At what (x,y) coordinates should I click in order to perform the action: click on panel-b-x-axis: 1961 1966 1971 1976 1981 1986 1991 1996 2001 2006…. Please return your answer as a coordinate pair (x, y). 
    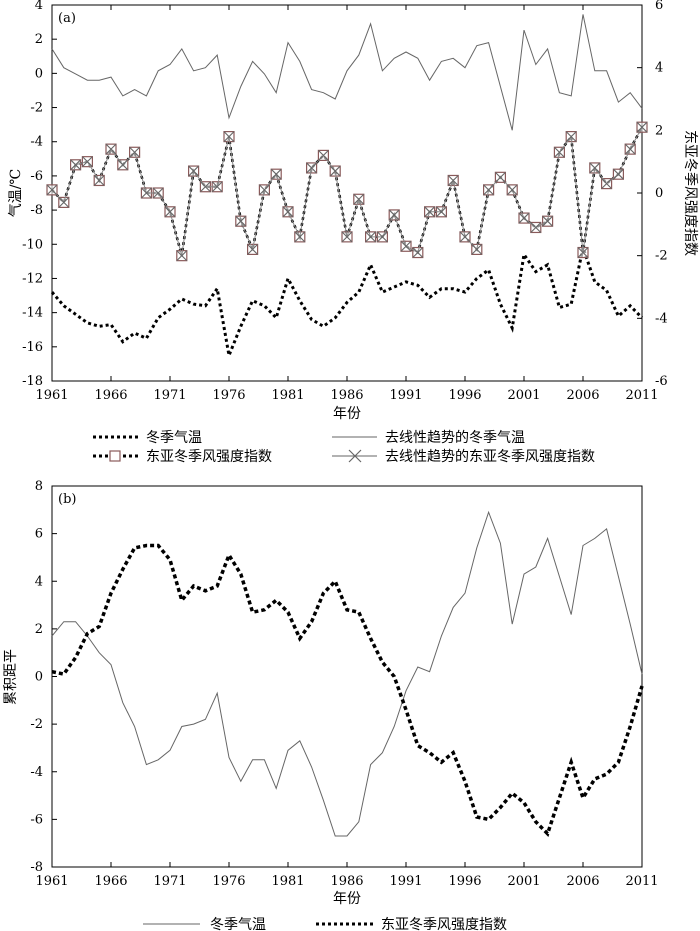
    Looking at the image, I should click on (347, 875).